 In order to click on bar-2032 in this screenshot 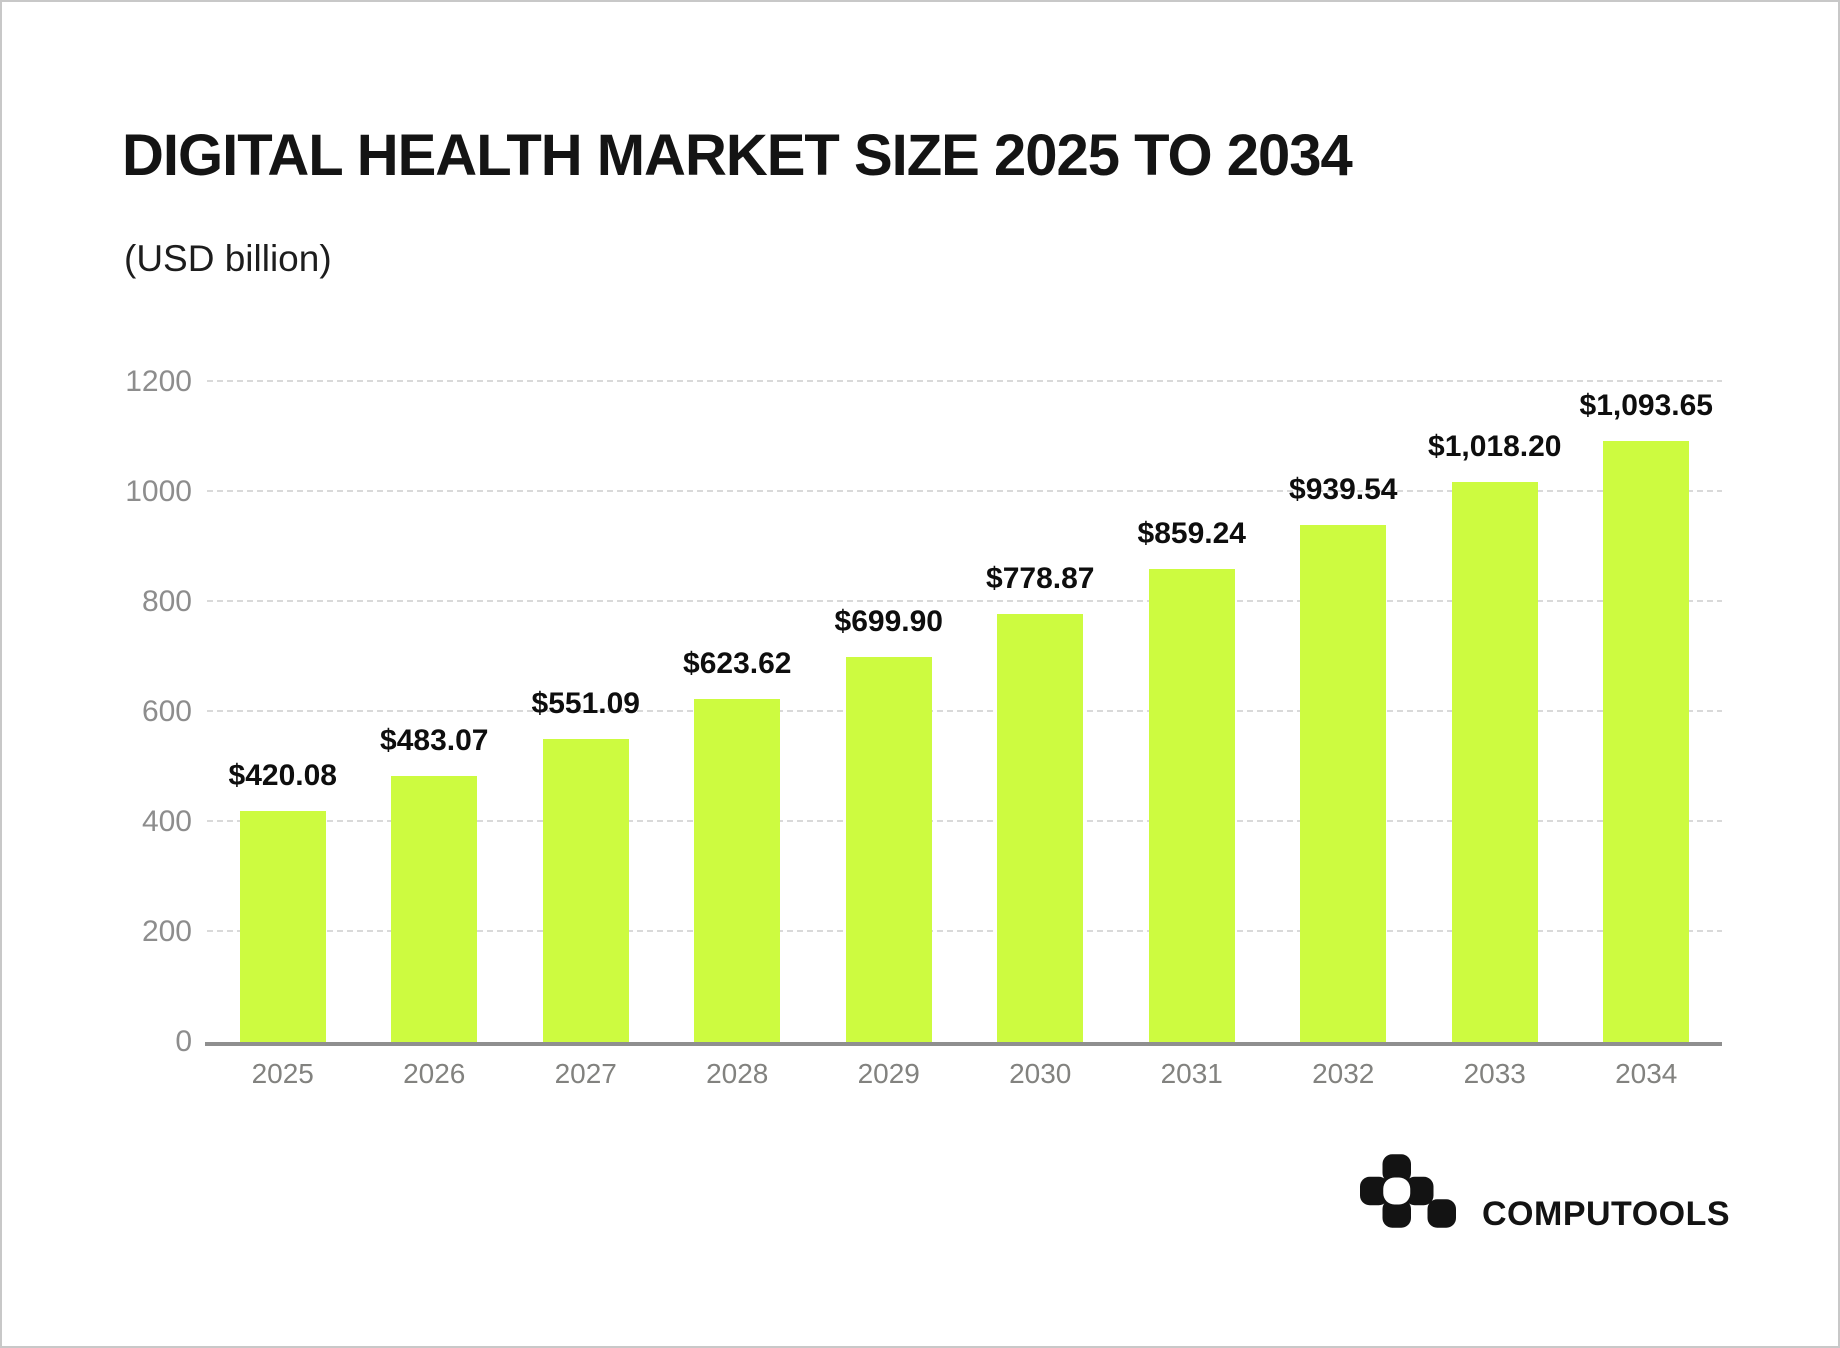, I will do `click(1343, 783)`.